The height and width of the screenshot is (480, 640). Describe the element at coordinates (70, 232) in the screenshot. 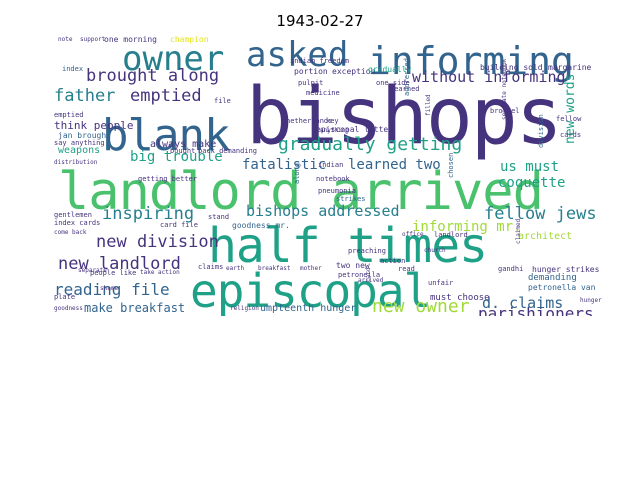

I see `word: come back` at that location.